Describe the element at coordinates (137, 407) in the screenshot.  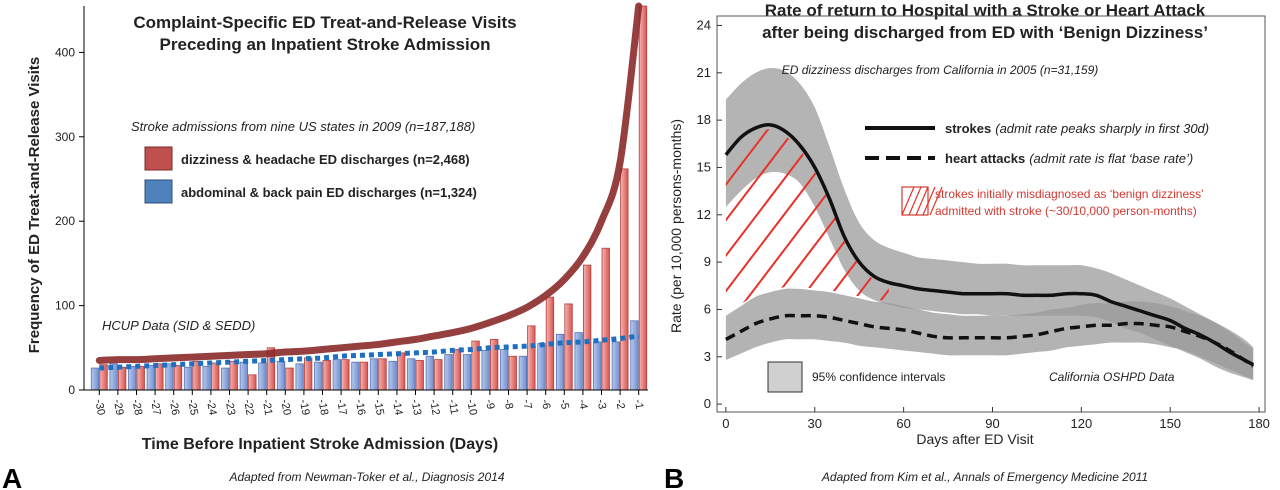
I see `x-tick-label-a--28: -28` at that location.